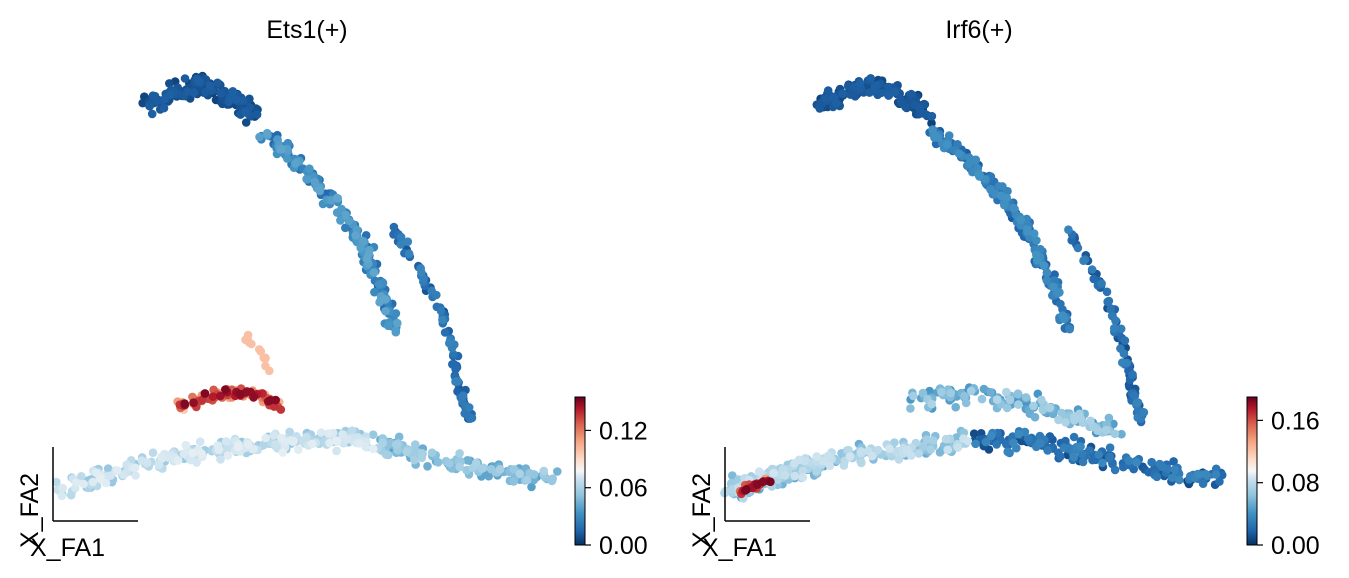 The image size is (1349, 578). What do you see at coordinates (749, 504) in the screenshot?
I see `axis-indicator: X_FA1 X_FA2` at bounding box center [749, 504].